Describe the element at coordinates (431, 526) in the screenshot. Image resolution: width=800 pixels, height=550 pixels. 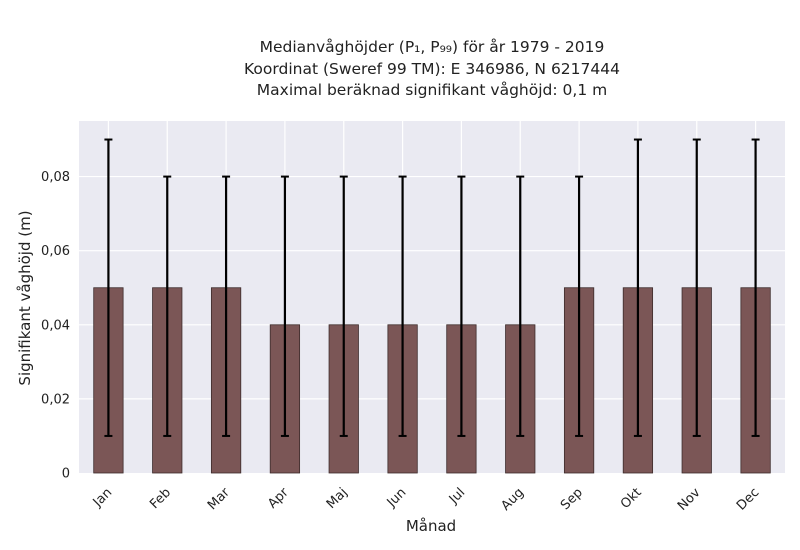
I see `x-axis-label: Månad` at that location.